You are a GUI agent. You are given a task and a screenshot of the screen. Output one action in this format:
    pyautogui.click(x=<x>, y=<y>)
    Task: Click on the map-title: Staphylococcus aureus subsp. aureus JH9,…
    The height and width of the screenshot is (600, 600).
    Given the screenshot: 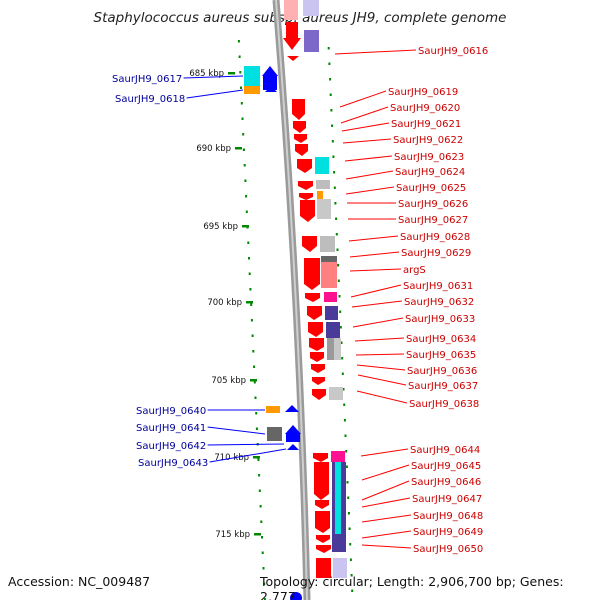 What is the action you would take?
    pyautogui.click(x=300, y=18)
    